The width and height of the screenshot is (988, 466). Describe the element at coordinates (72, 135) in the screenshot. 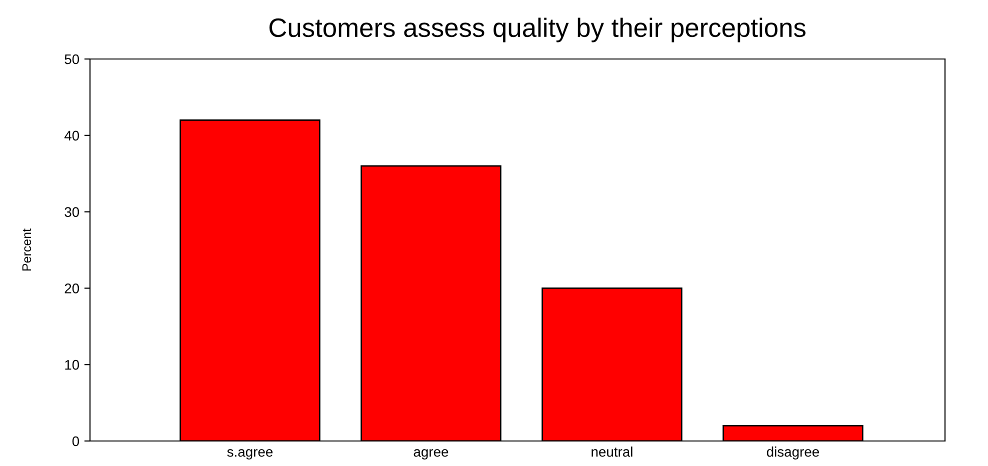

I see `y-tick-label: 40` at that location.